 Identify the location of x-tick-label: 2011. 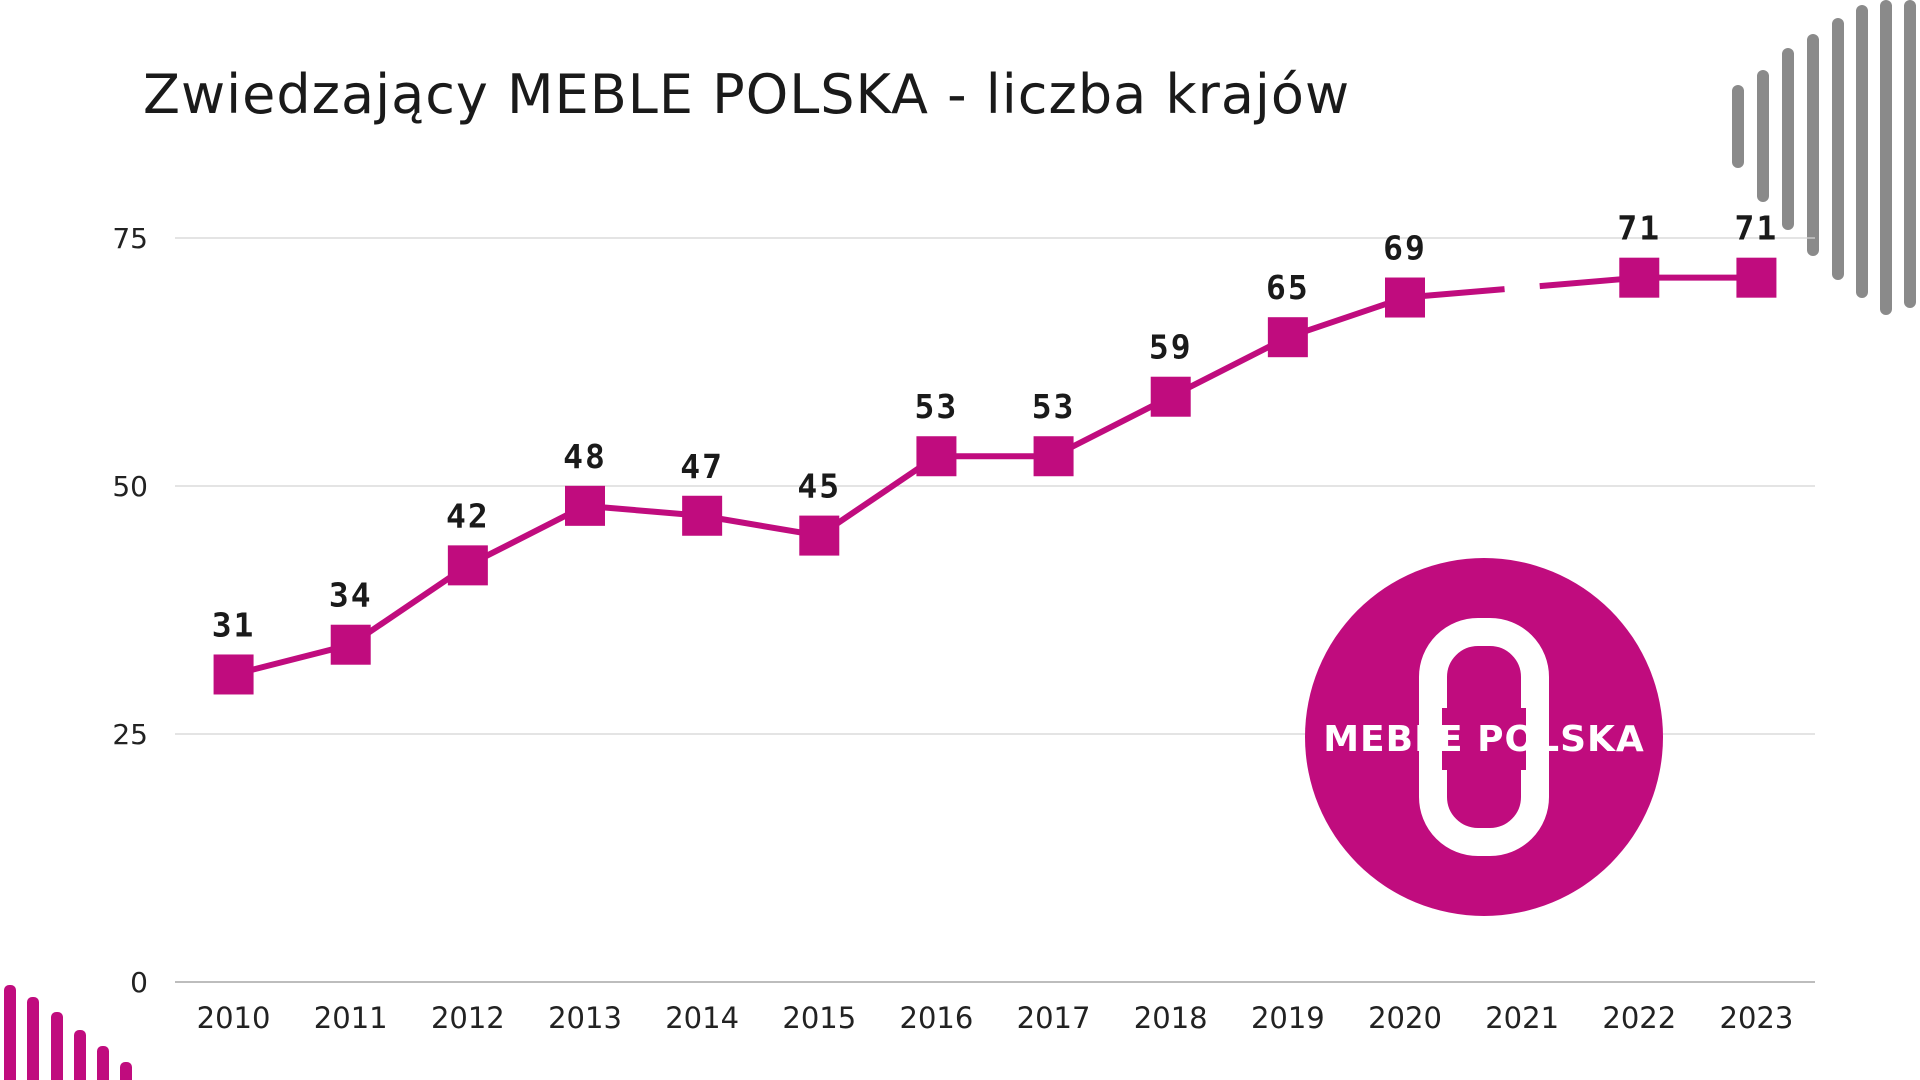
(351, 1018).